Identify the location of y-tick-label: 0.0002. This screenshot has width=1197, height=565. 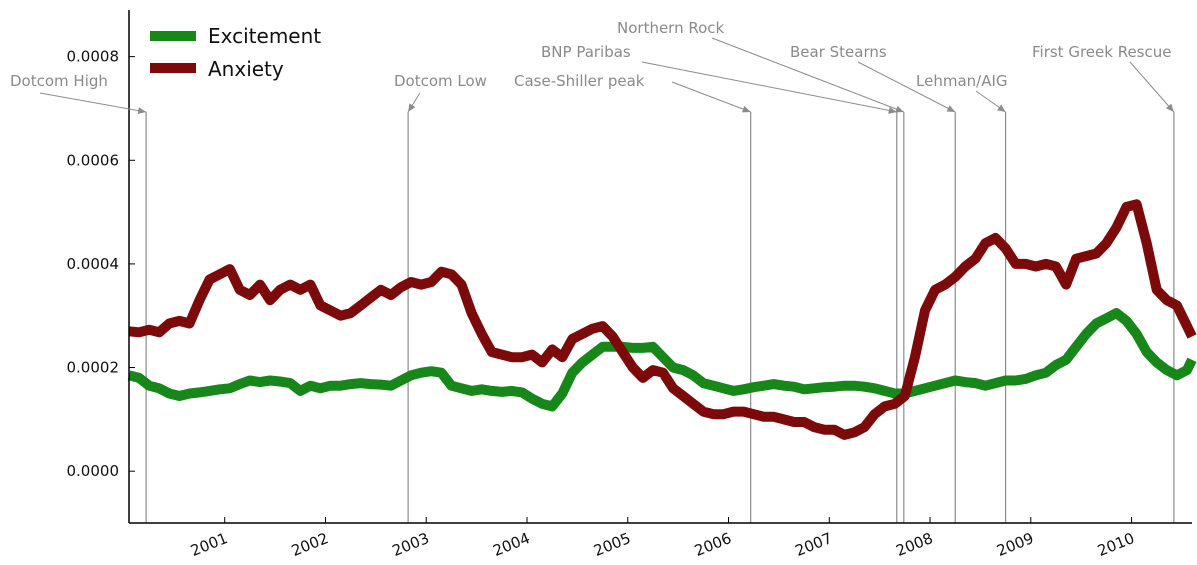
(93, 368).